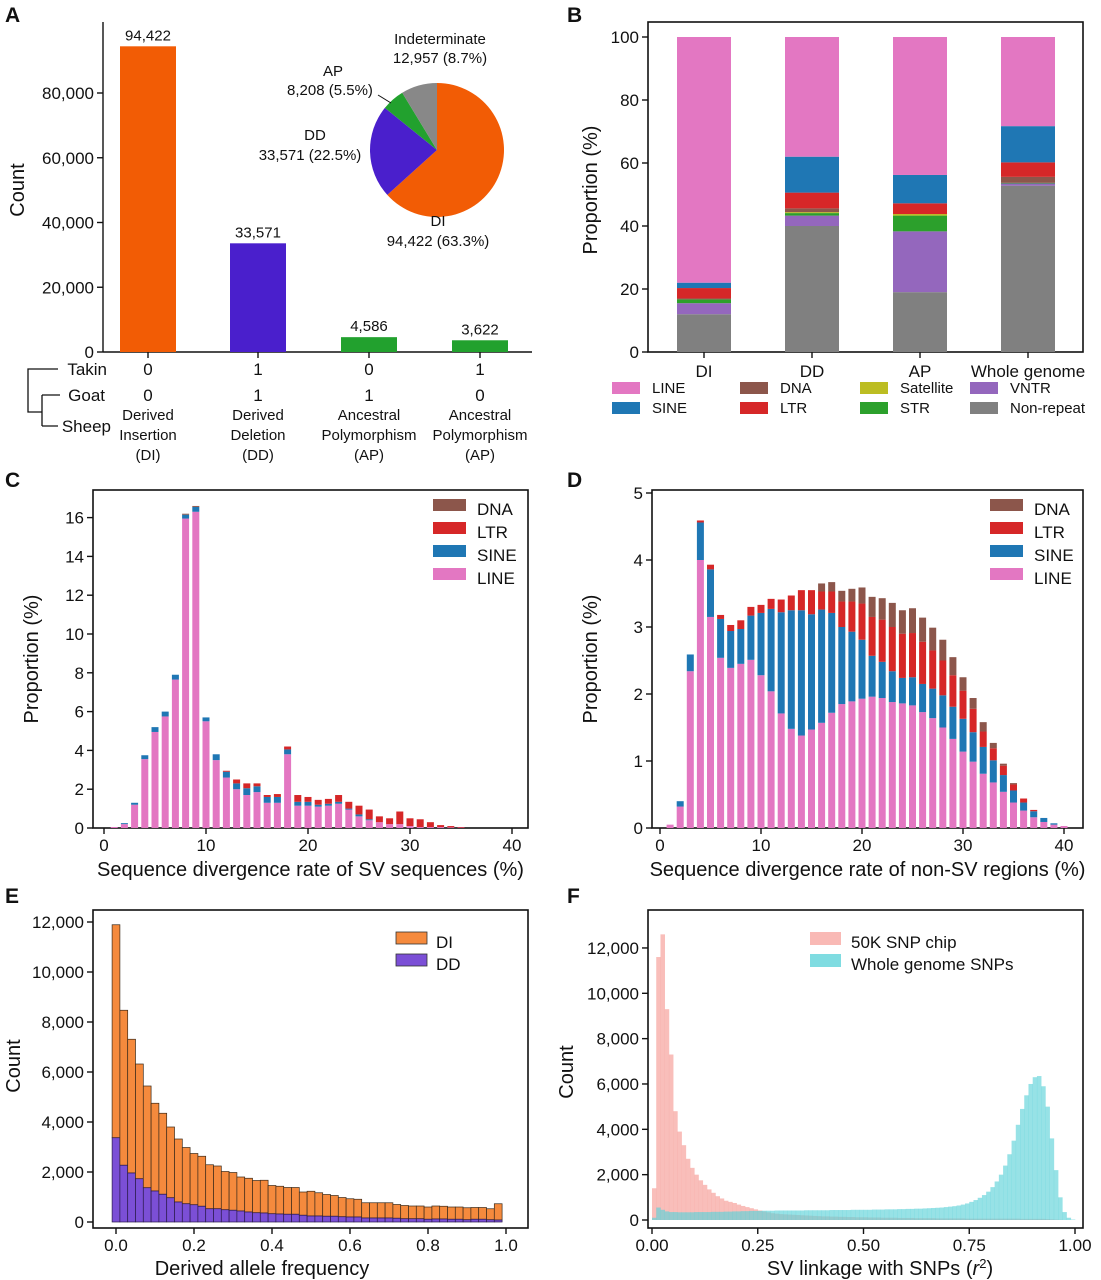 This screenshot has height=1280, width=1101. I want to click on x-tick-label: 0.75, so click(969, 1245).